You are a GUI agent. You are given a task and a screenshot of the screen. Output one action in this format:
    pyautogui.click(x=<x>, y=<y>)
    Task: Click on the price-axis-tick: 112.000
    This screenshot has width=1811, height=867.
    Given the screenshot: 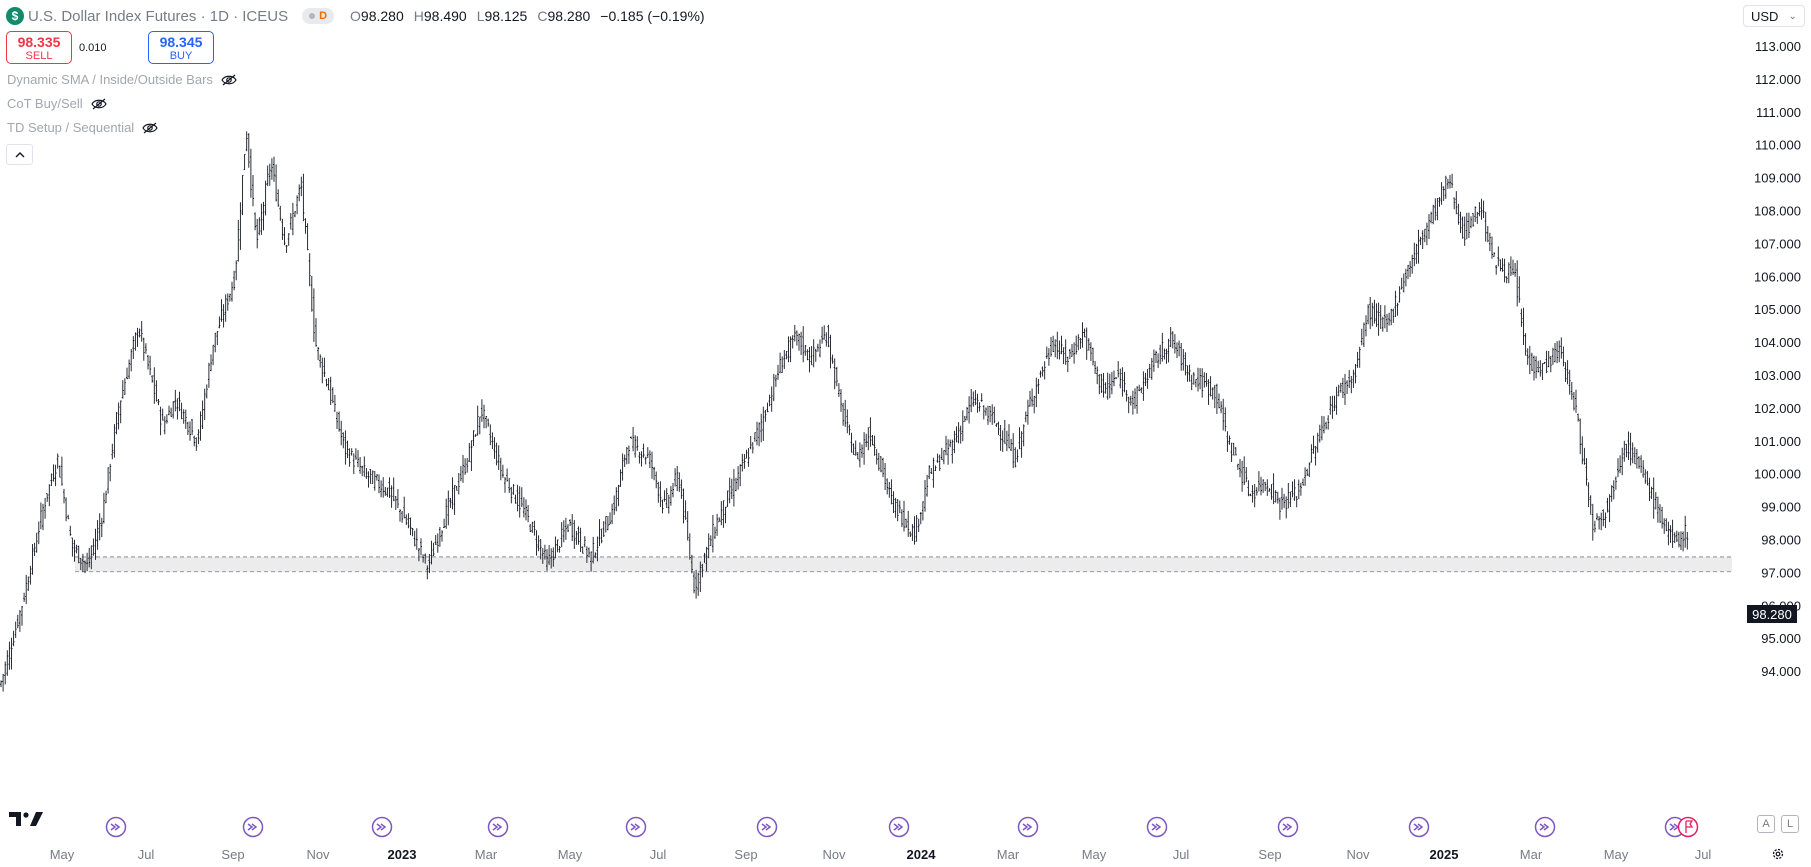 What is the action you would take?
    pyautogui.click(x=1778, y=79)
    